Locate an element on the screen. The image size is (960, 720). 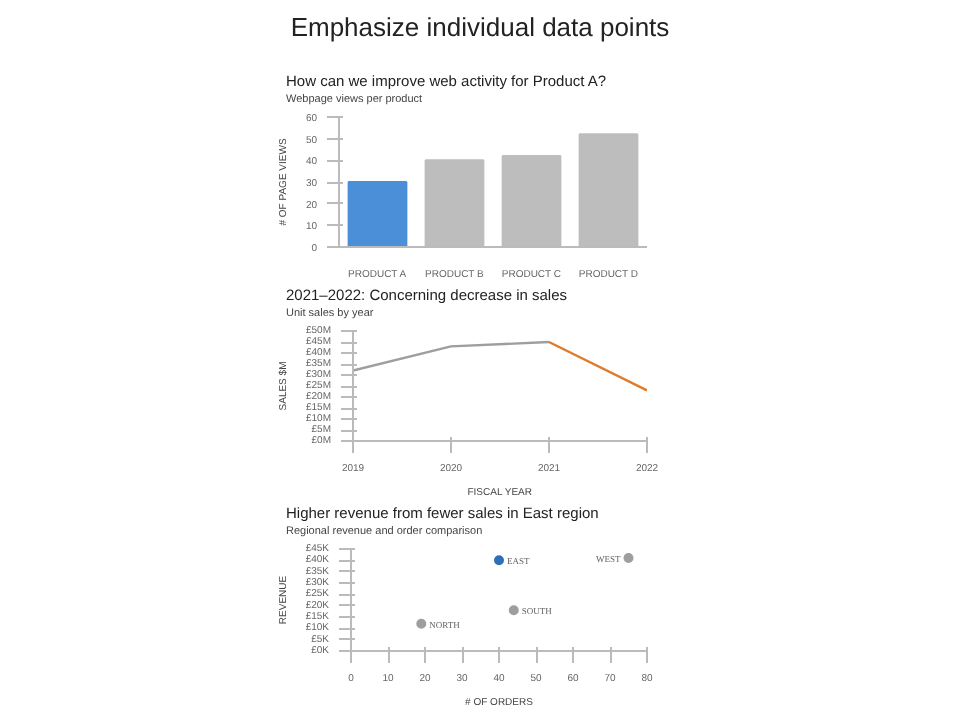
bar is located at coordinates (377, 214).